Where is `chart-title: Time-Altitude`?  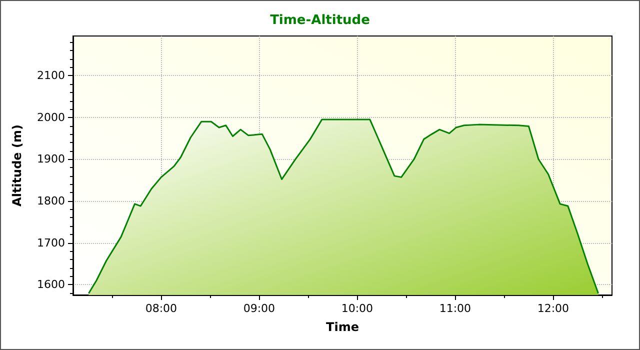 chart-title: Time-Altitude is located at coordinates (320, 20).